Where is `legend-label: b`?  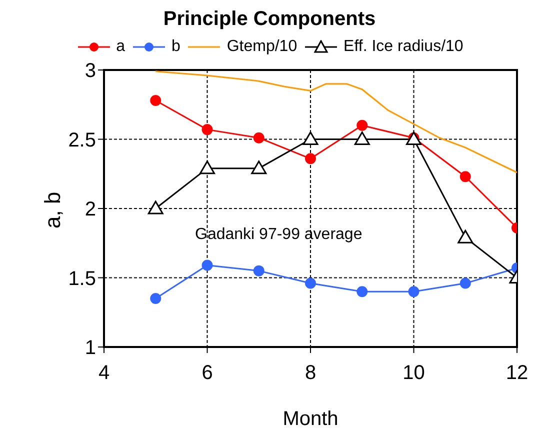
legend-label: b is located at coordinates (175, 47).